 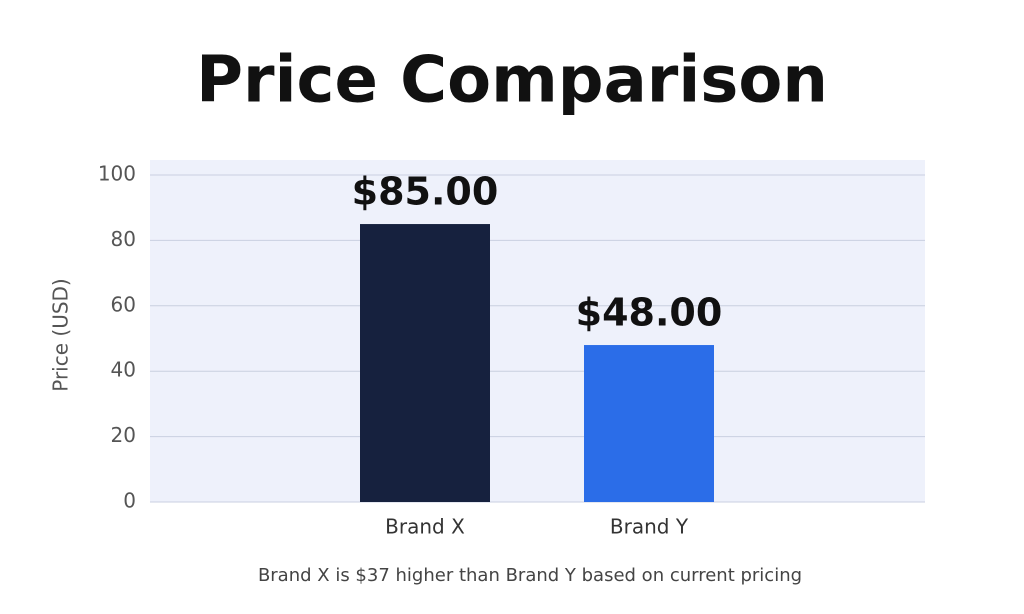 What do you see at coordinates (61, 335) in the screenshot?
I see `y-axis-label: Price (USD)` at bounding box center [61, 335].